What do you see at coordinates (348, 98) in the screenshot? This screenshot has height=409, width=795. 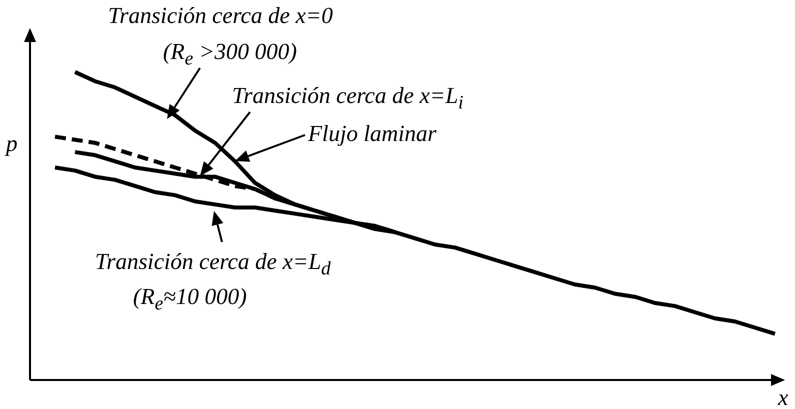 I see `annotation: Transición cerca de x=L$_{i}$` at bounding box center [348, 98].